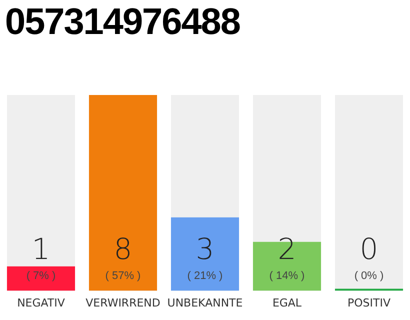 Image resolution: width=410 pixels, height=320 pixels. What do you see at coordinates (41, 249) in the screenshot?
I see `data-label: 1` at bounding box center [41, 249].